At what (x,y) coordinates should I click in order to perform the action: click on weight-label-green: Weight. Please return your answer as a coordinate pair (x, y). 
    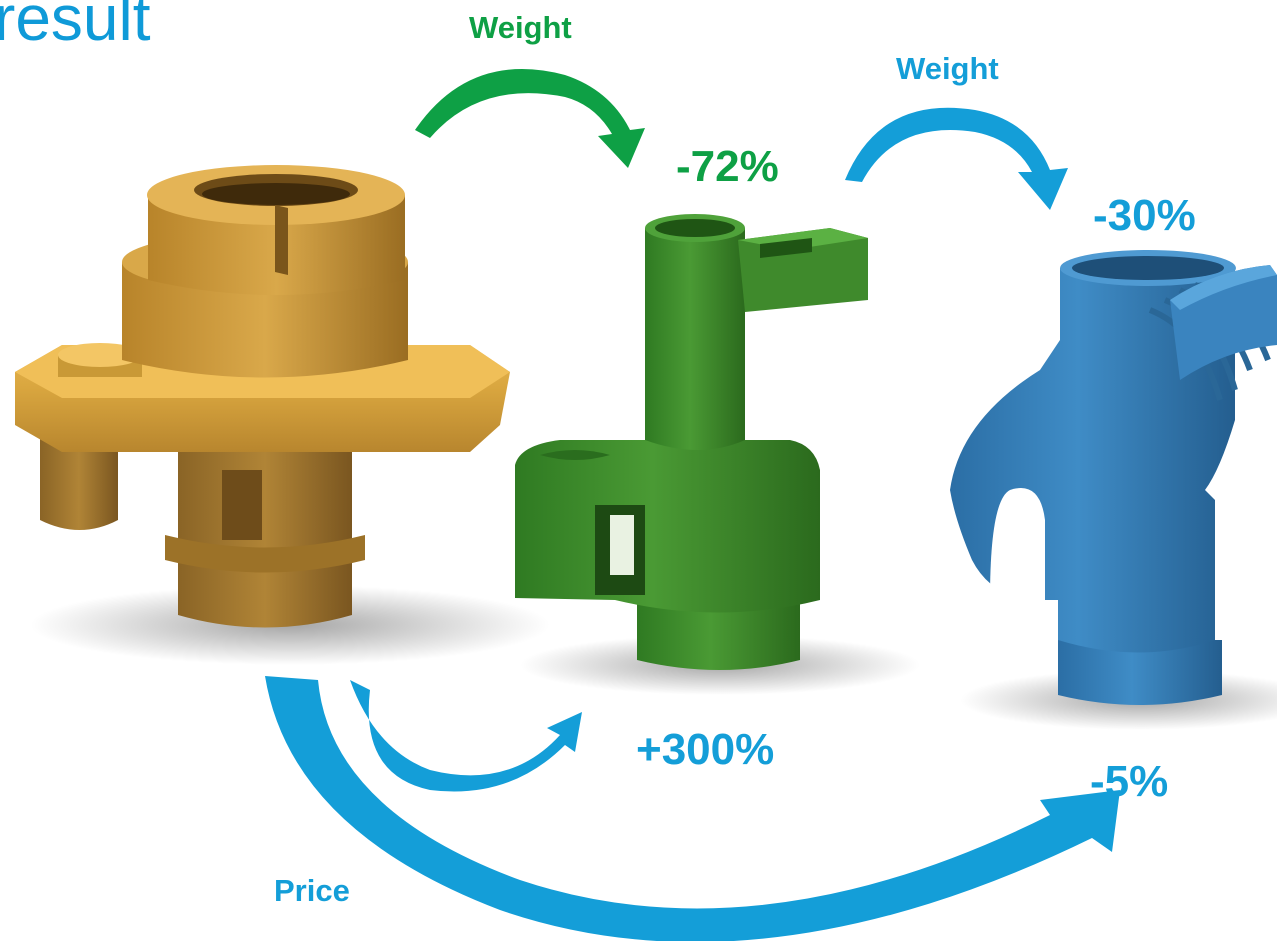
    Looking at the image, I should click on (520, 27).